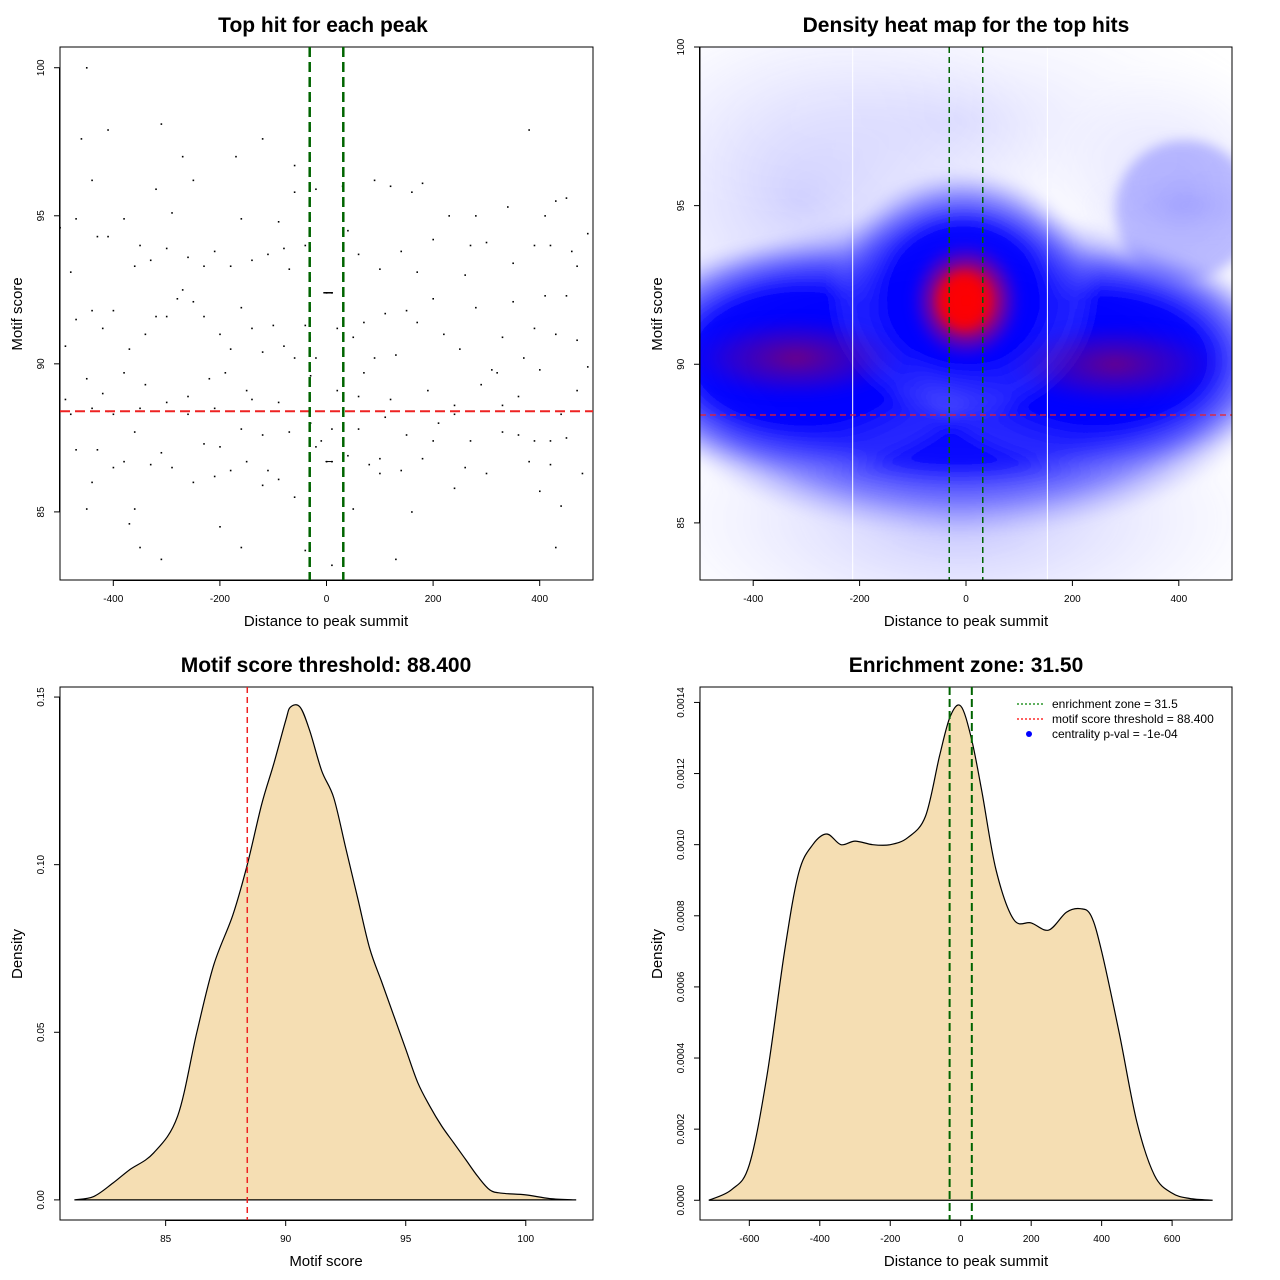 The width and height of the screenshot is (1280, 1280). Describe the element at coordinates (1172, 1239) in the screenshot. I see `x-tick-label: 600` at that location.